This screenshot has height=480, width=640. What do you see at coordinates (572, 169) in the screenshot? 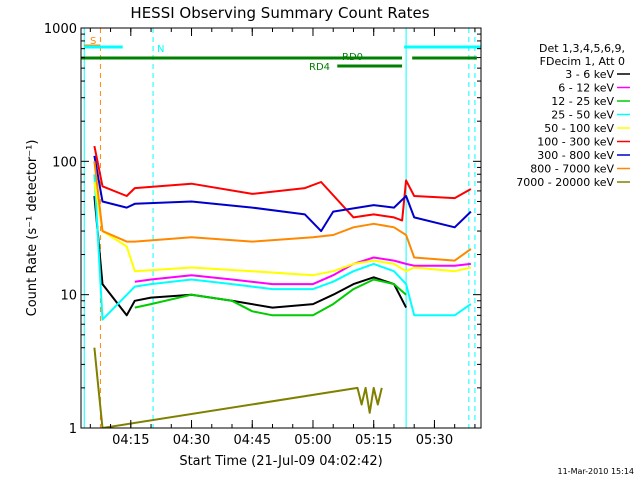
I see `legend-label: 800 - 7000 keV` at bounding box center [572, 169].